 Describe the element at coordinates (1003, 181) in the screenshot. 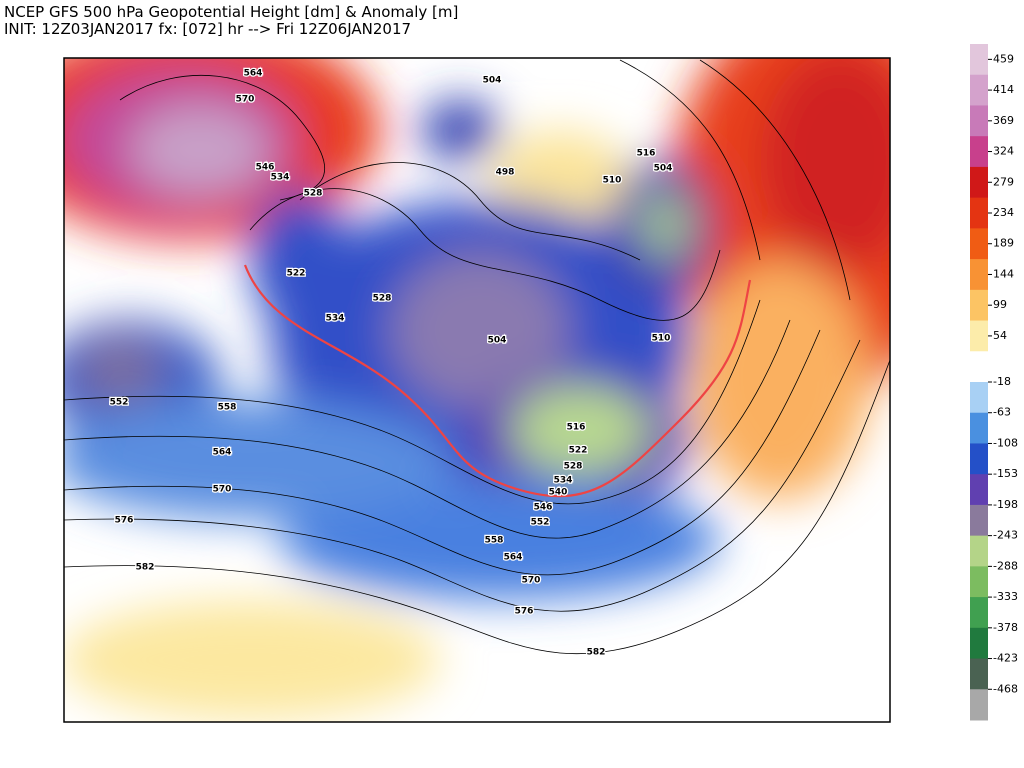

I see `colorbar-label: 279` at that location.